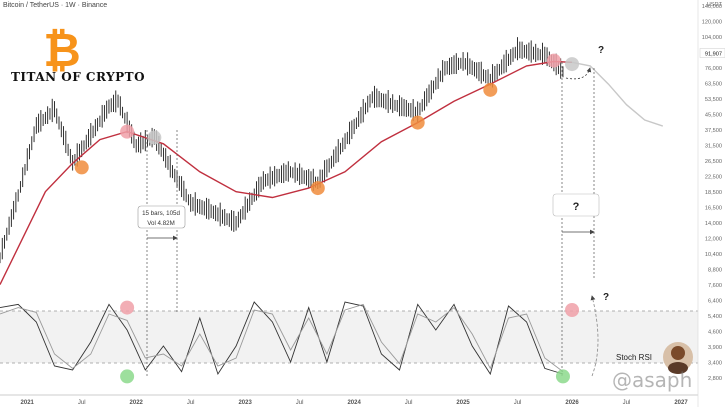 The width and height of the screenshot is (725, 412). Describe the element at coordinates (681, 403) in the screenshot. I see `x-tick-label: 2027` at that location.